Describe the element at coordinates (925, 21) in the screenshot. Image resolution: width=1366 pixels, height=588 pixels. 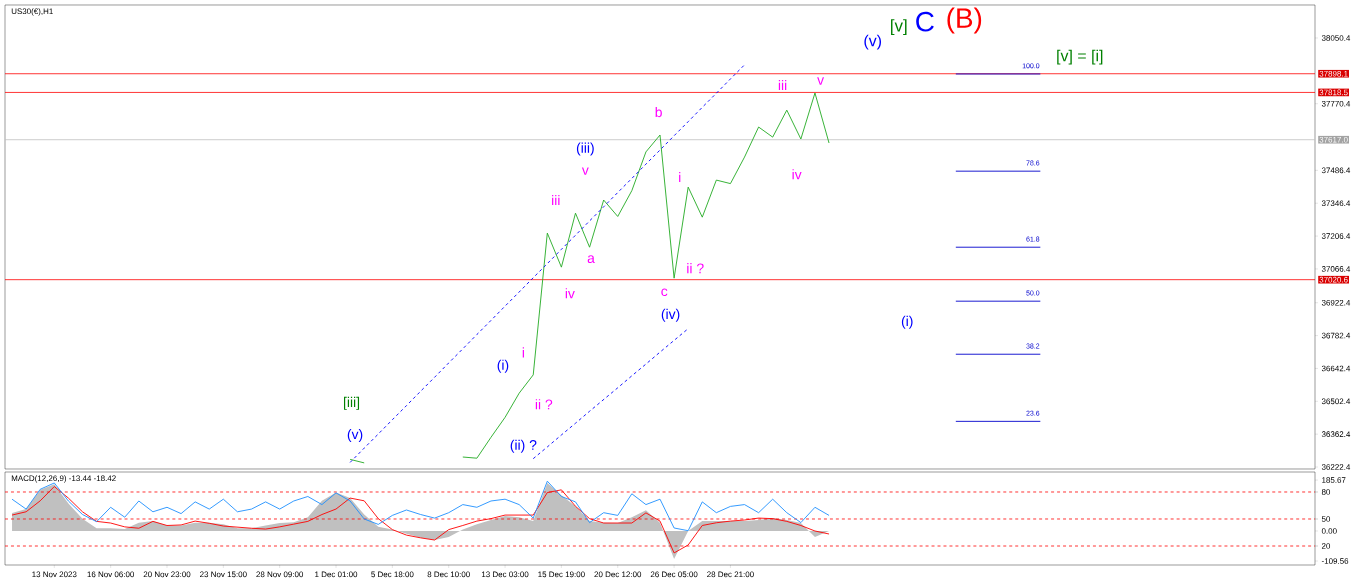
I see `annotation: C` at that location.